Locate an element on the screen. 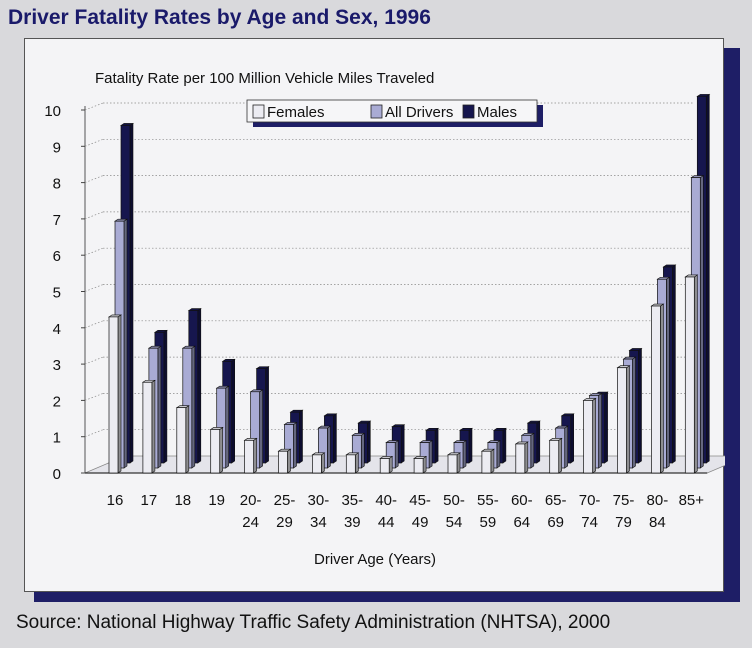 This screenshot has width=752, height=648. x-axis-label: Driver Age (Years) is located at coordinates (375, 559).